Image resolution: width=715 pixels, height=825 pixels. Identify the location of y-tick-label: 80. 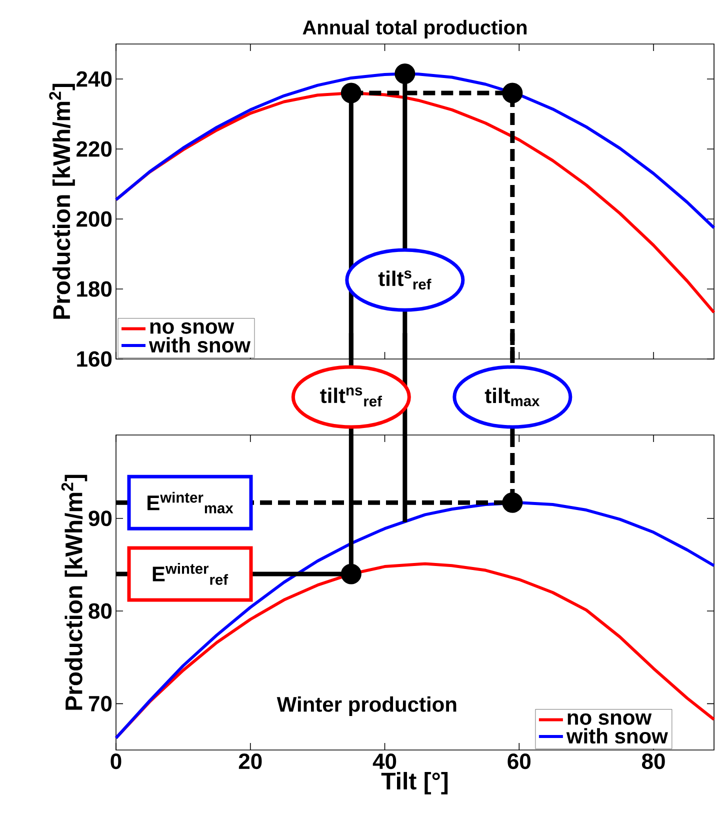
(100, 611).